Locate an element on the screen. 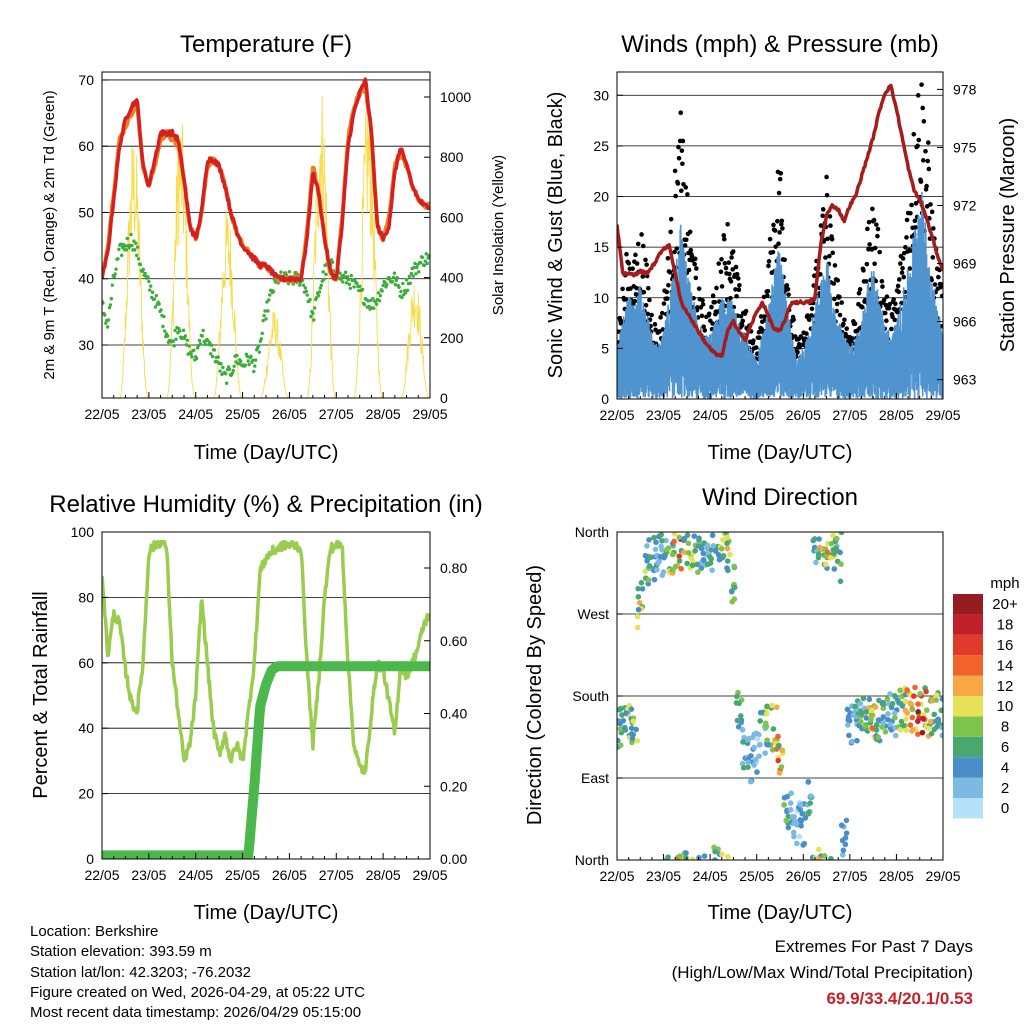 The height and width of the screenshot is (1024, 1024). temperature-x-tick-label: 28/05 is located at coordinates (383, 414).